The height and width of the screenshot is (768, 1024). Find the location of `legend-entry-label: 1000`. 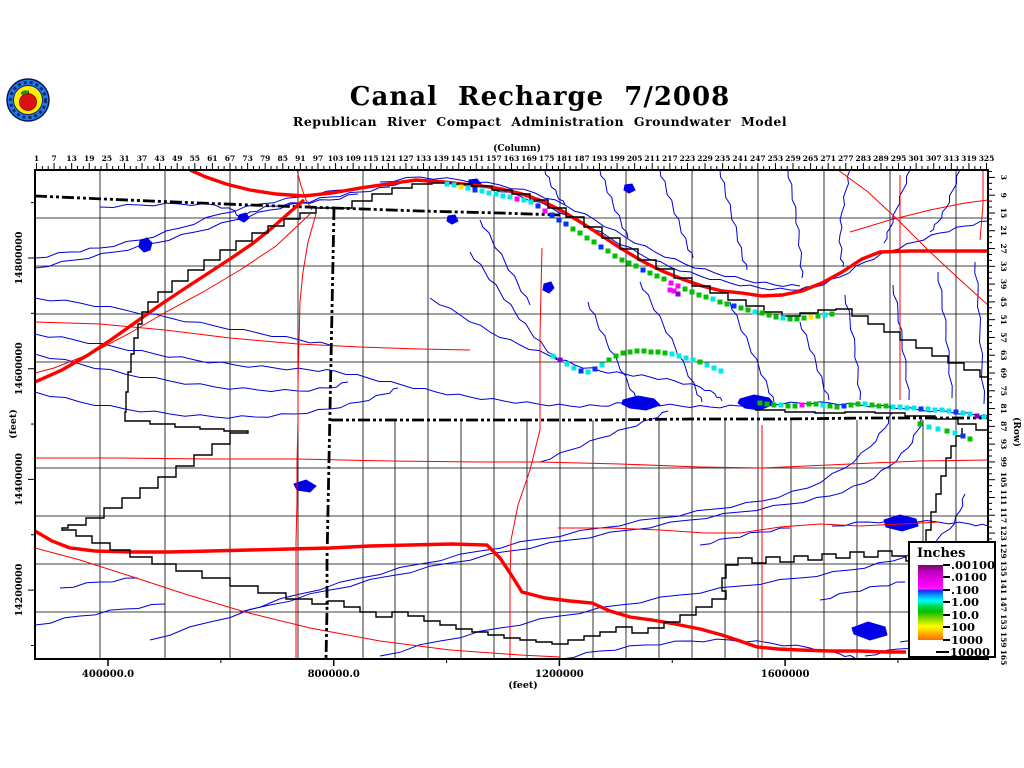

legend-entry-label: 1000 is located at coordinates (967, 639).